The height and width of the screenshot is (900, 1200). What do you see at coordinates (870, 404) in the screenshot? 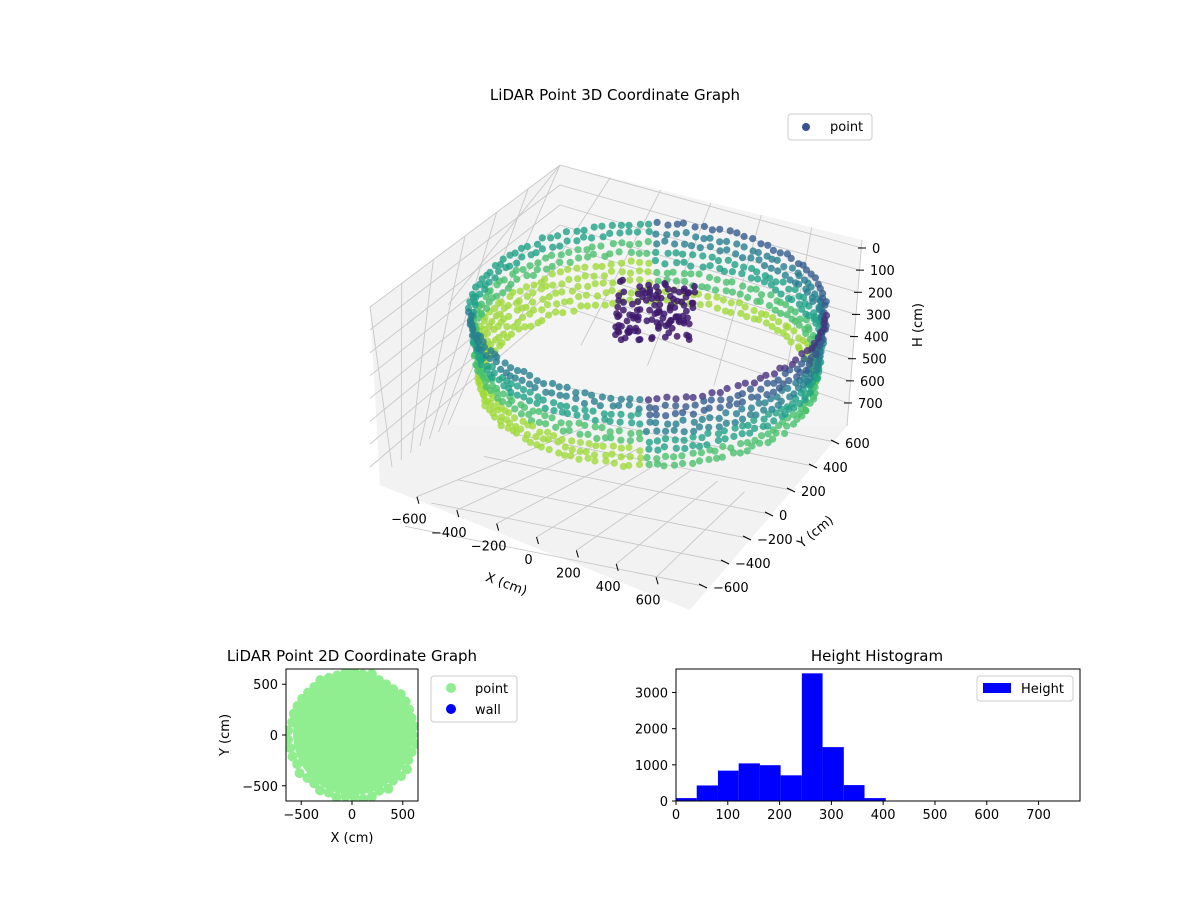
I see `z-tick-label-3d: 700` at bounding box center [870, 404].